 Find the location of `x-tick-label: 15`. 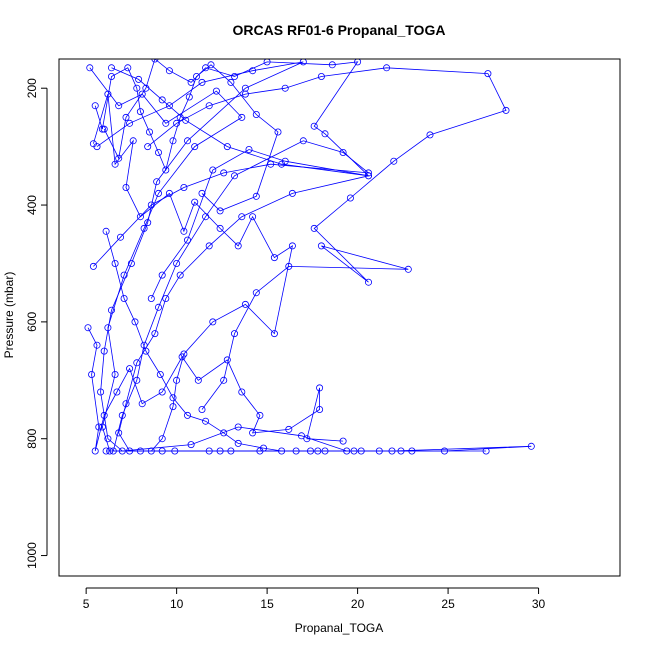

x-tick-label: 15 is located at coordinates (267, 604).